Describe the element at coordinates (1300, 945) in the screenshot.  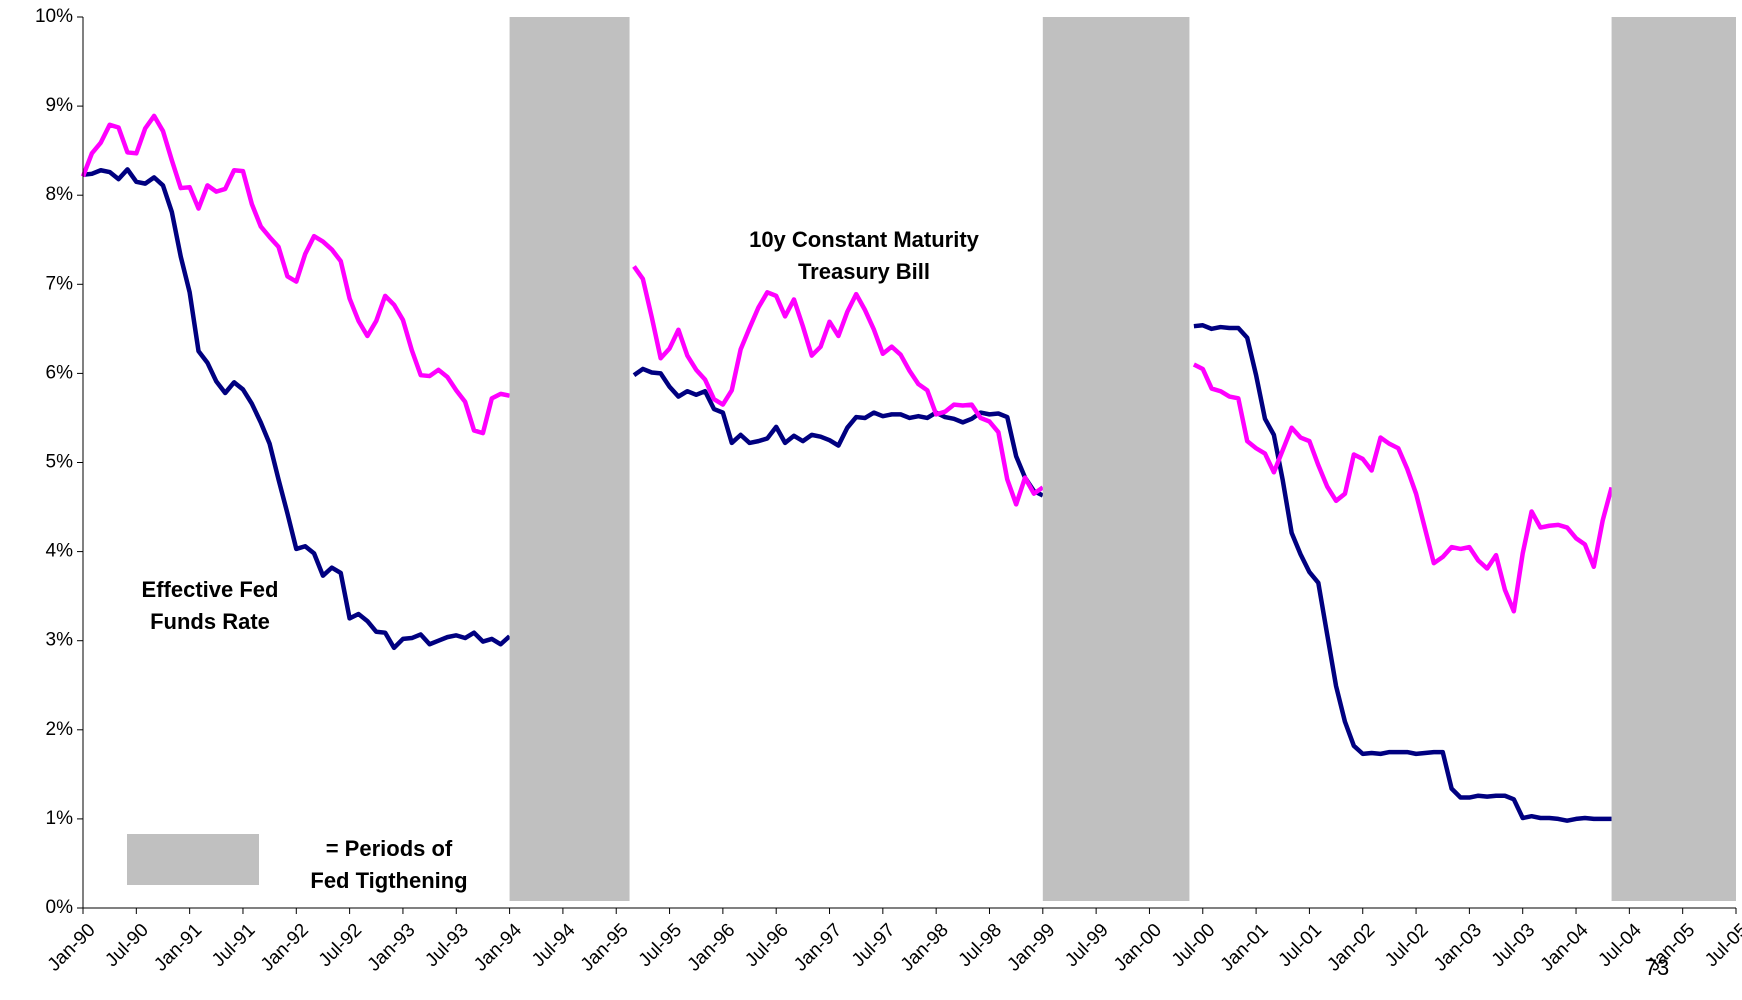
I see `x-tick-label: Jul-01` at that location.